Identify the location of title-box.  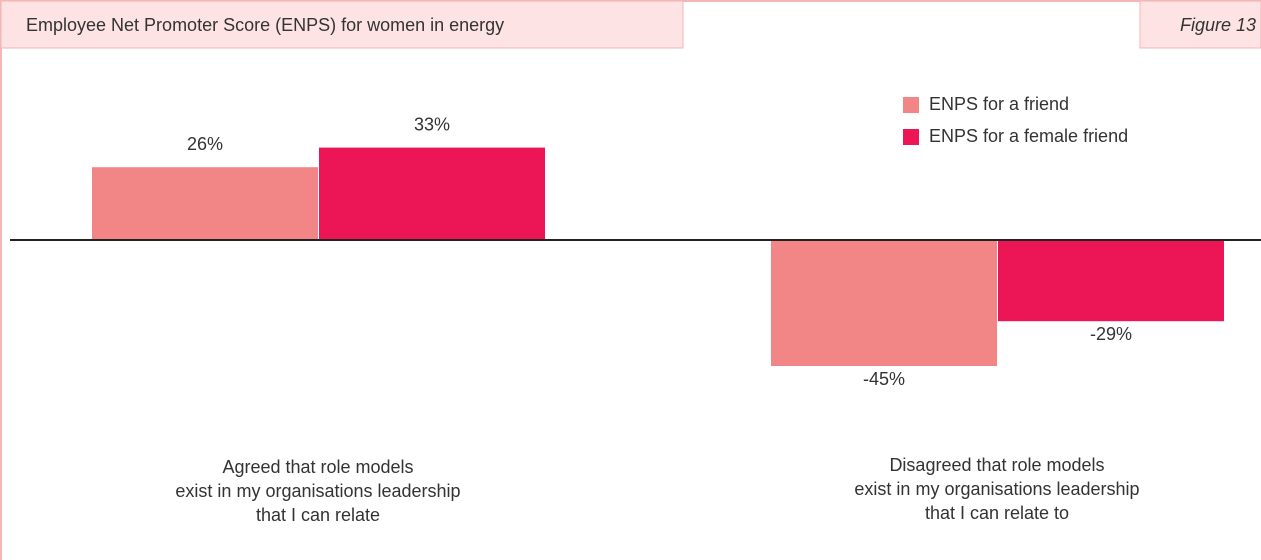
(342, 24).